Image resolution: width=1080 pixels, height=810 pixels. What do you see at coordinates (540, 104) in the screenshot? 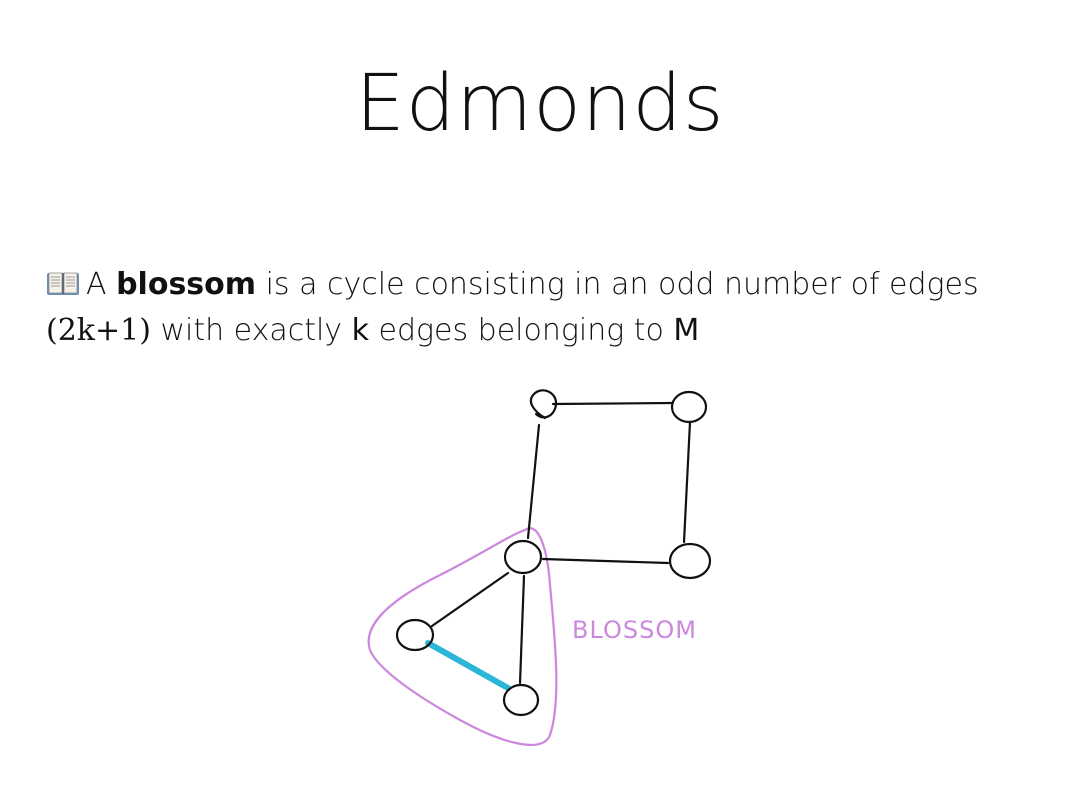
I see `slide-title: Edmonds` at bounding box center [540, 104].